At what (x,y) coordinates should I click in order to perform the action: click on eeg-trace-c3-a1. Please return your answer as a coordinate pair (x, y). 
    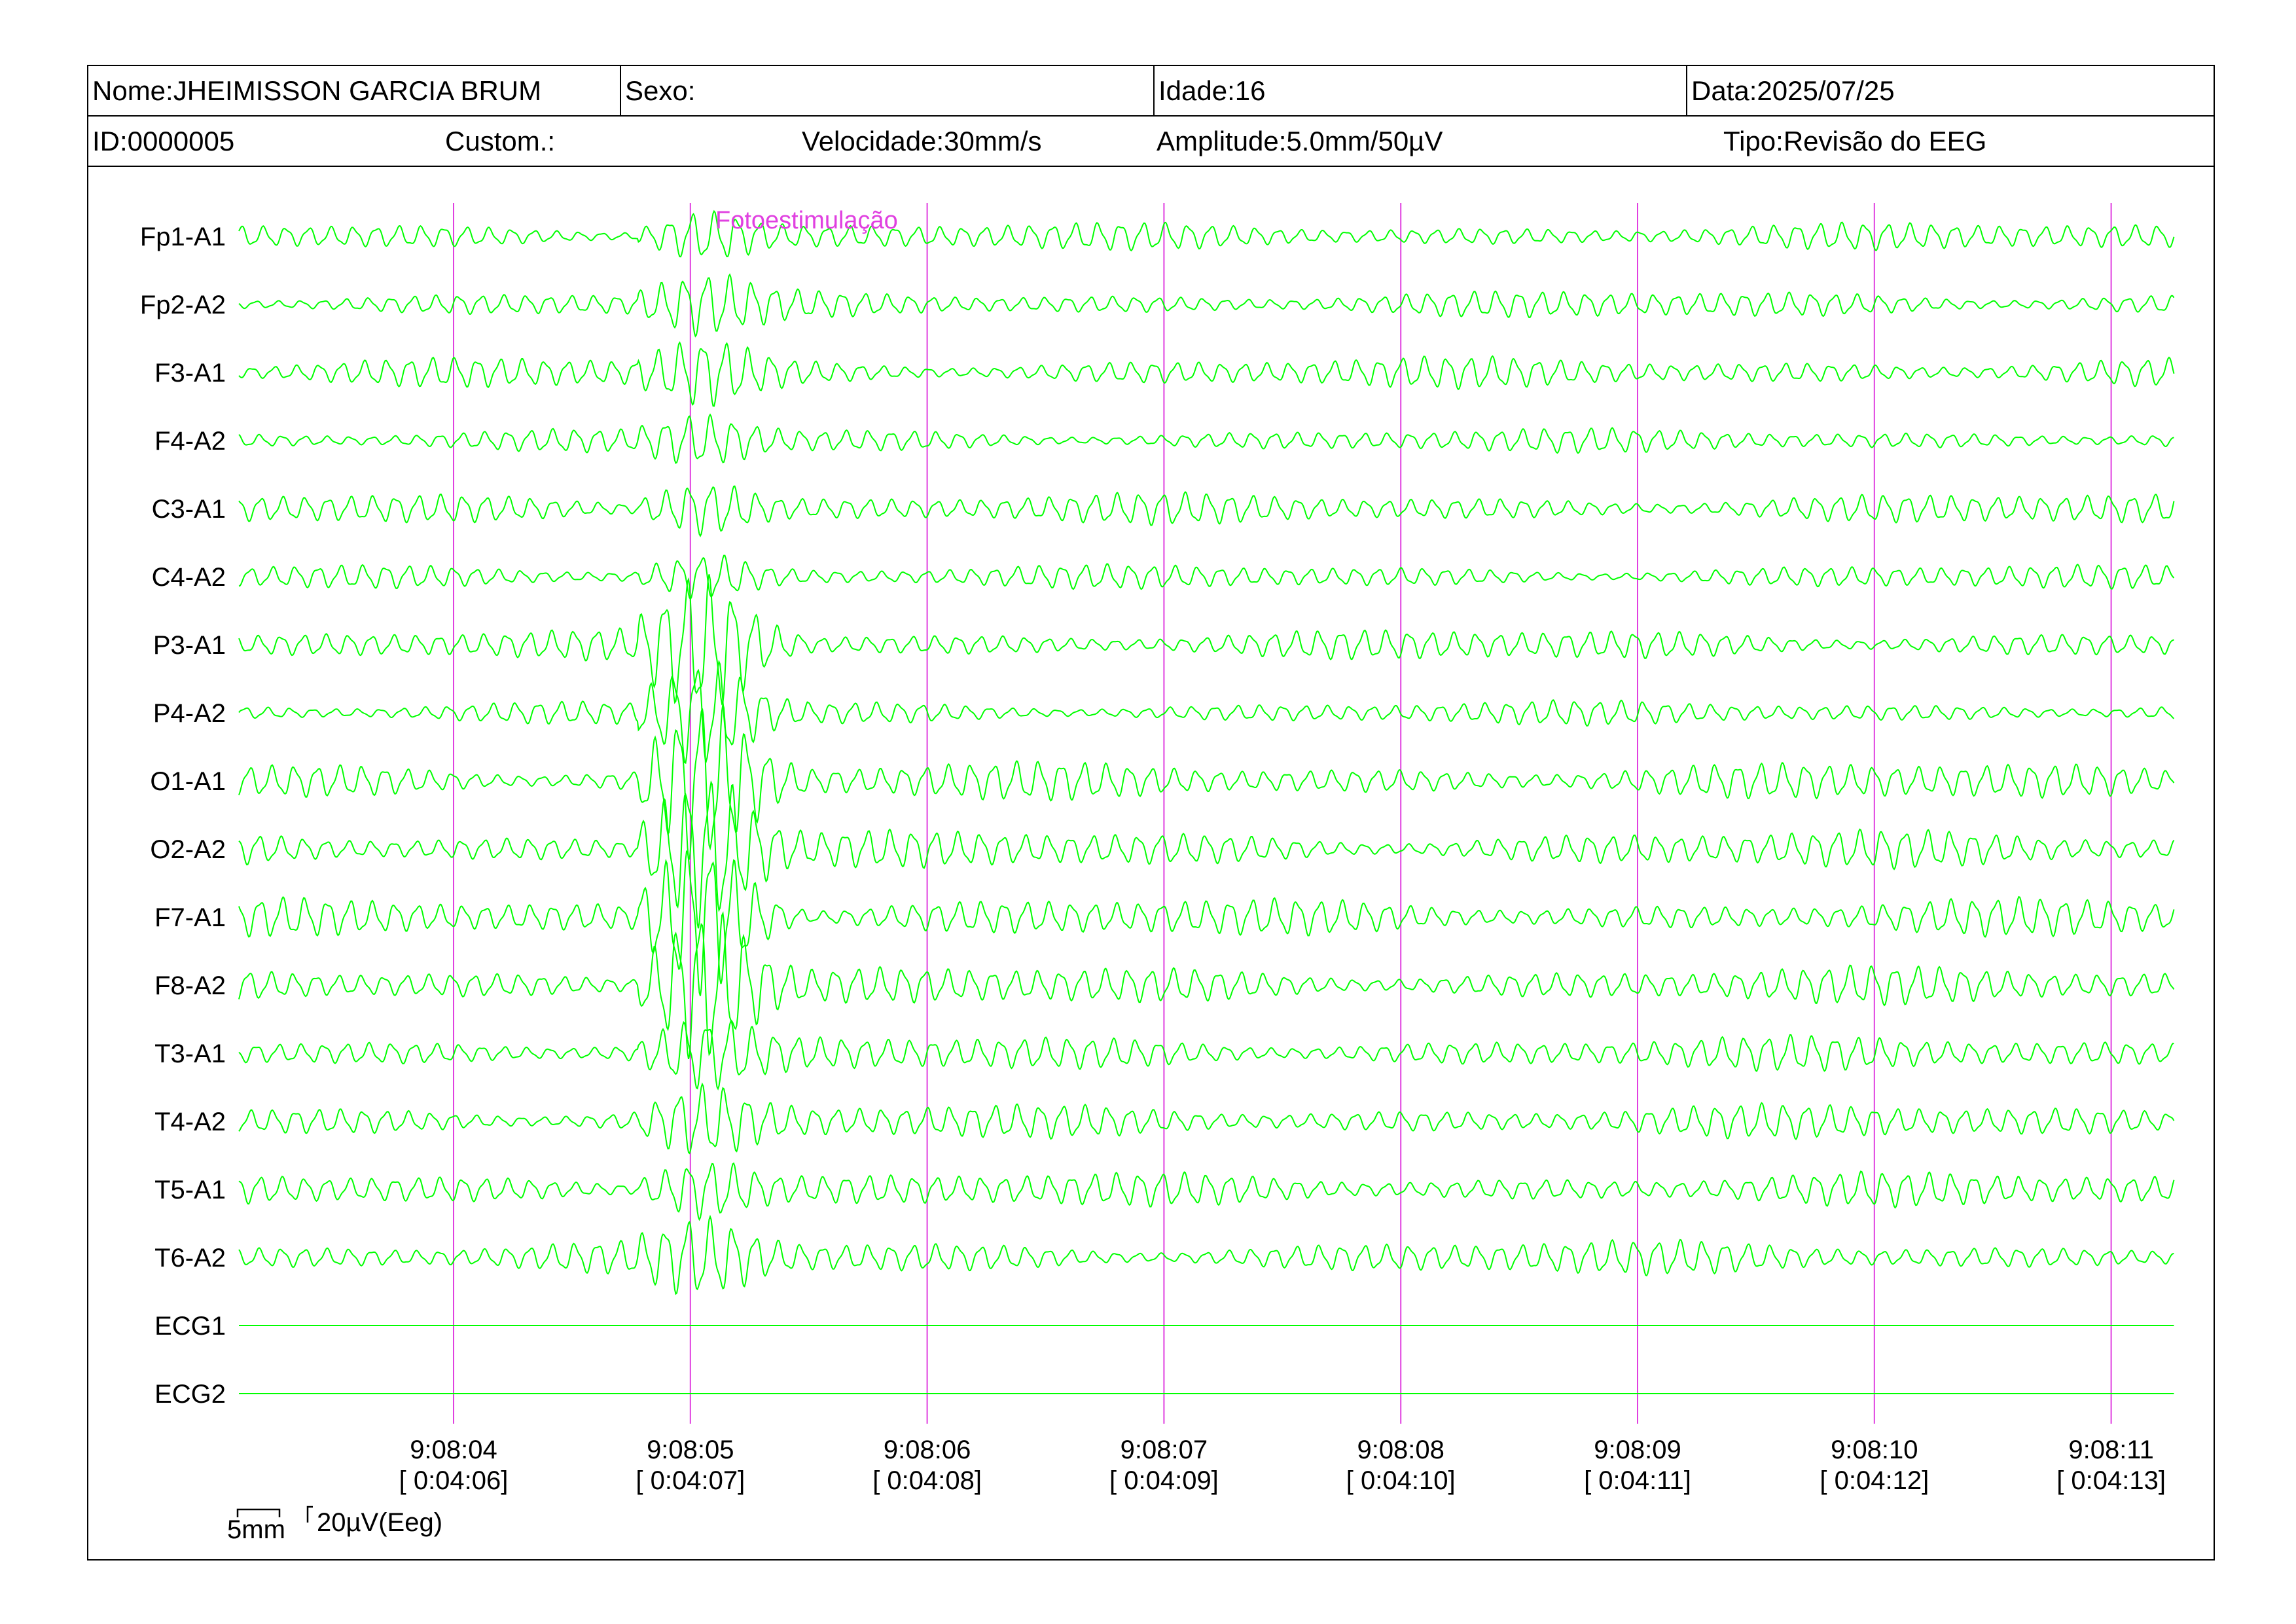
    Looking at the image, I should click on (1206, 511).